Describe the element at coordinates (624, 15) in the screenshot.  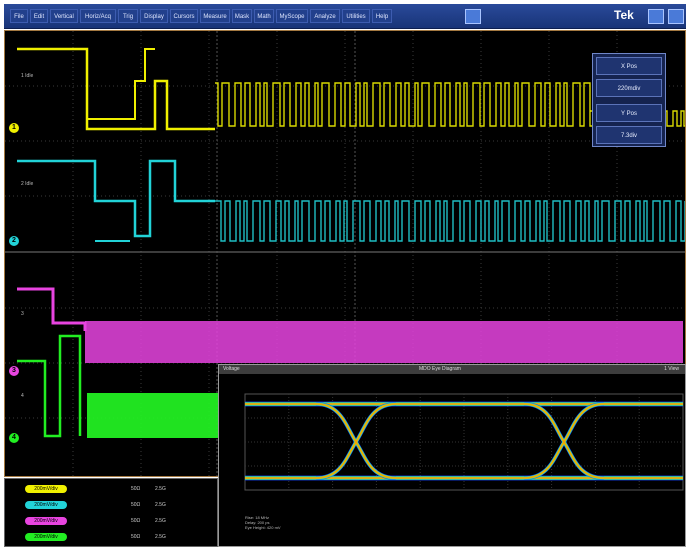
I see `brand-logo: Tek` at that location.